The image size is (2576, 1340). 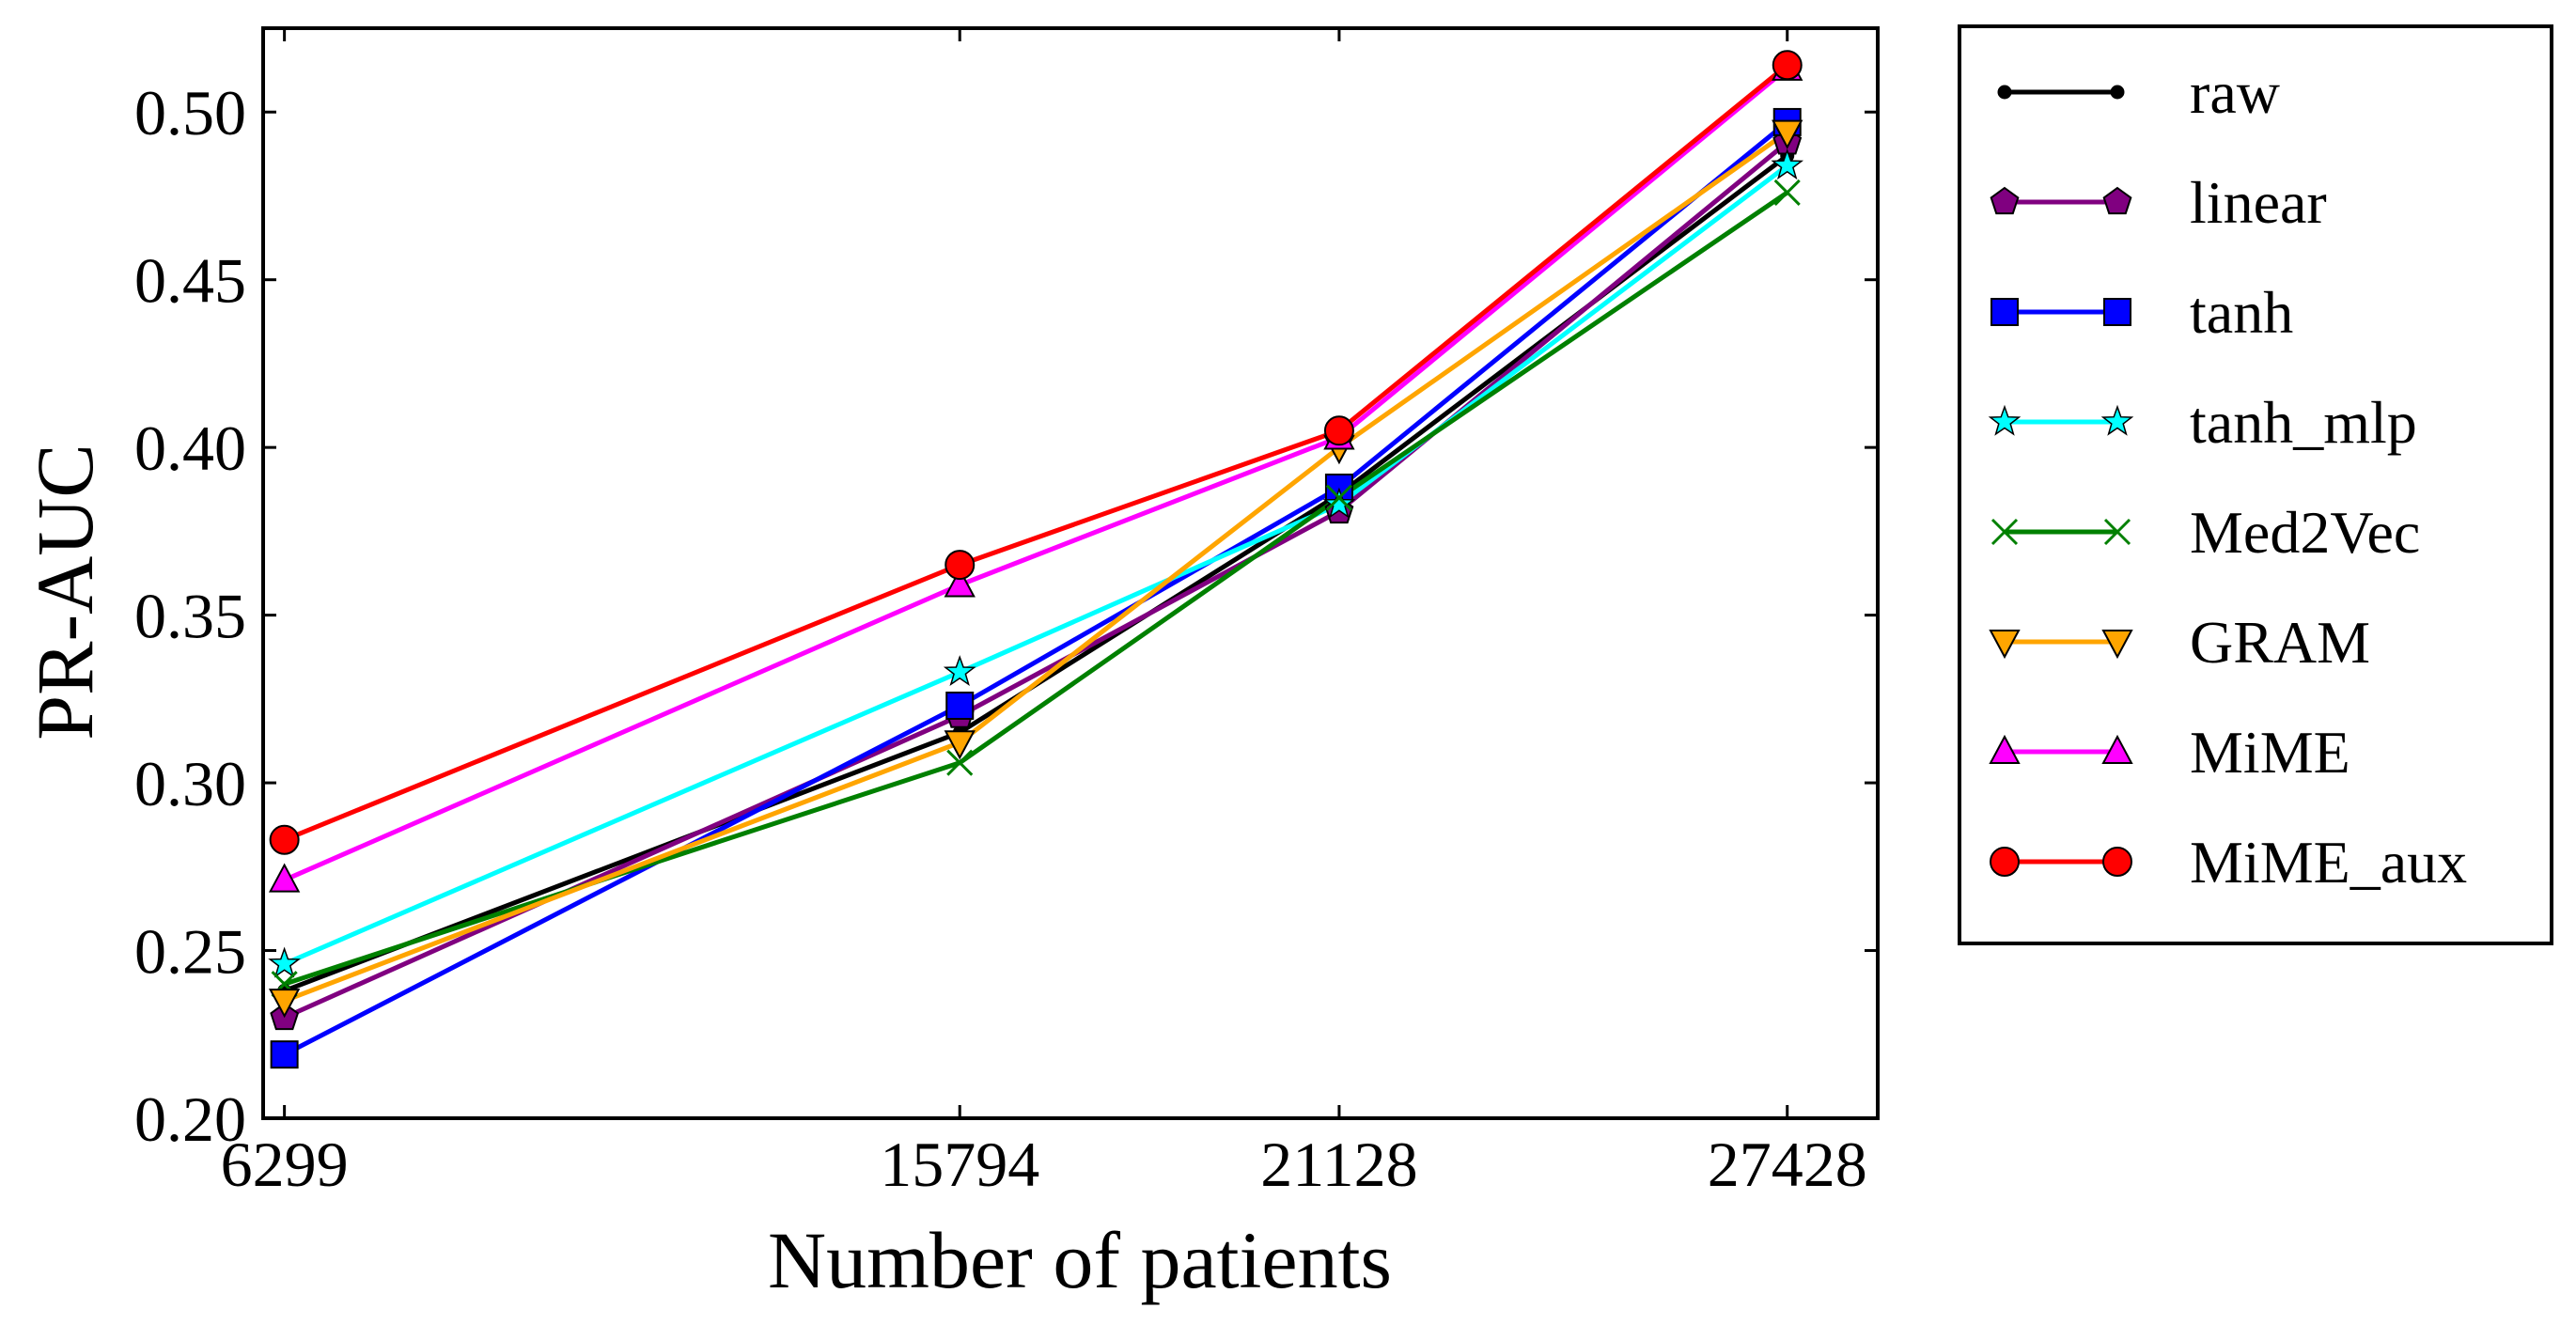 I want to click on x-axis-title: Number of patients, so click(x=1080, y=1260).